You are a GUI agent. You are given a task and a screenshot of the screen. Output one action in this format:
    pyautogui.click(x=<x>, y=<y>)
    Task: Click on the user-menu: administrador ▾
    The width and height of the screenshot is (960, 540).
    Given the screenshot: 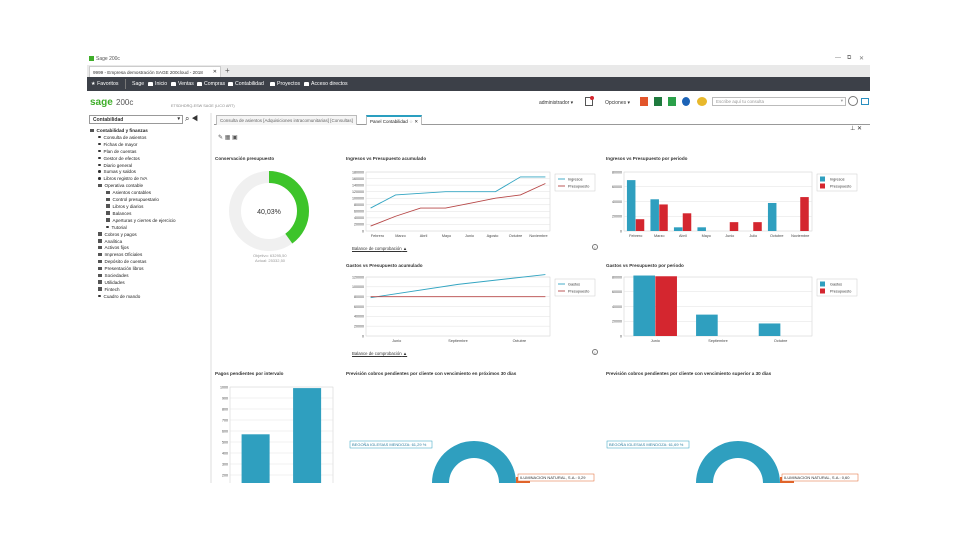 What is the action you would take?
    pyautogui.click(x=556, y=103)
    